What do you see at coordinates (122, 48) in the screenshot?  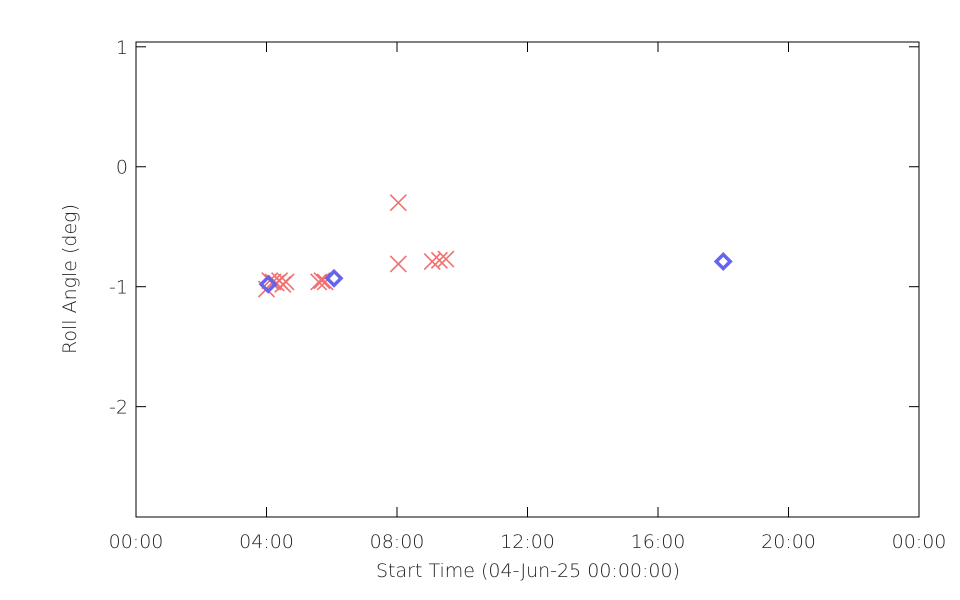 I see `y-tick-label: 1` at bounding box center [122, 48].